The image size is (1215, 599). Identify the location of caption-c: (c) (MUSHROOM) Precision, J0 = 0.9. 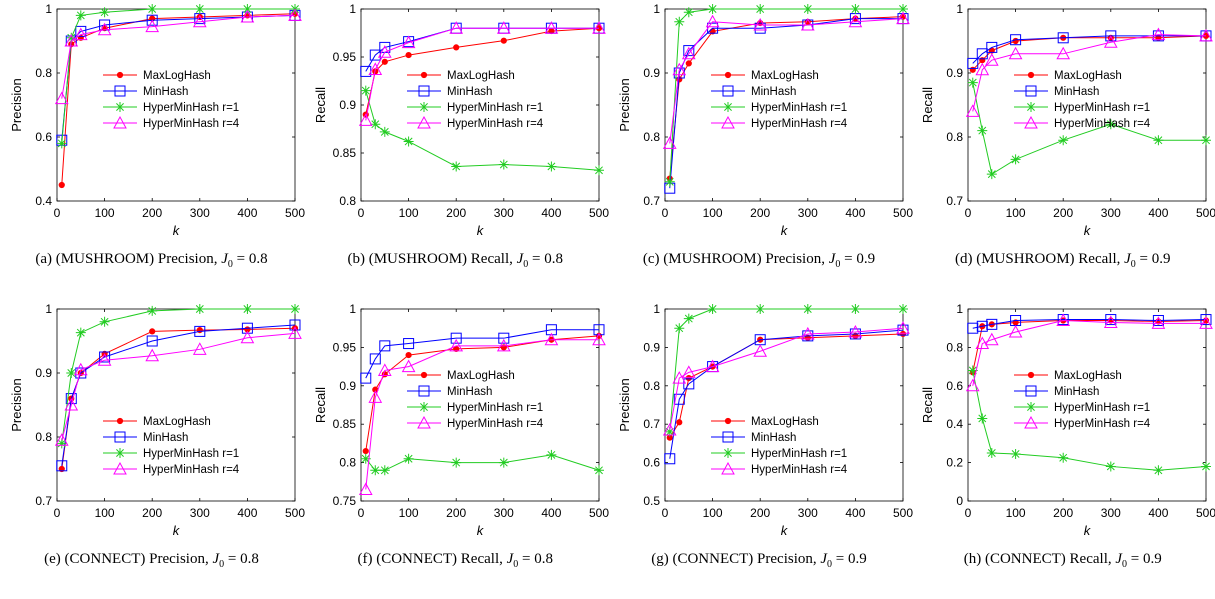
(759, 260).